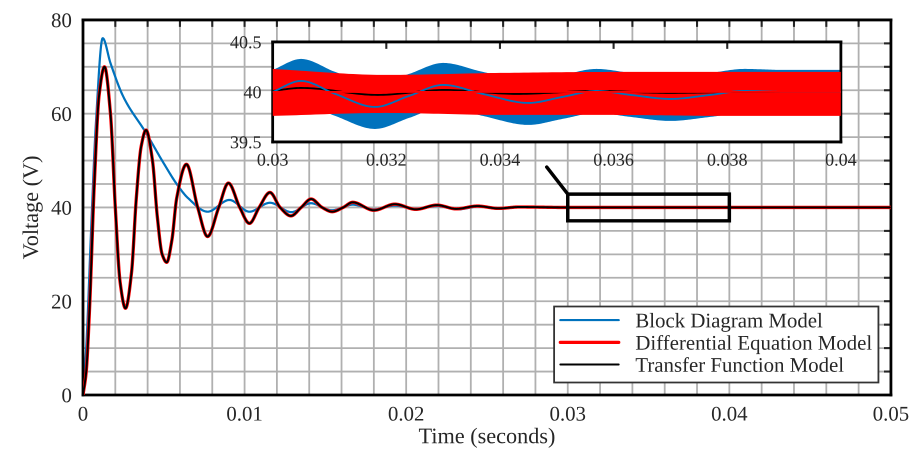 The image size is (915, 470). Describe the element at coordinates (62, 301) in the screenshot. I see `y-tick-label: 20` at that location.